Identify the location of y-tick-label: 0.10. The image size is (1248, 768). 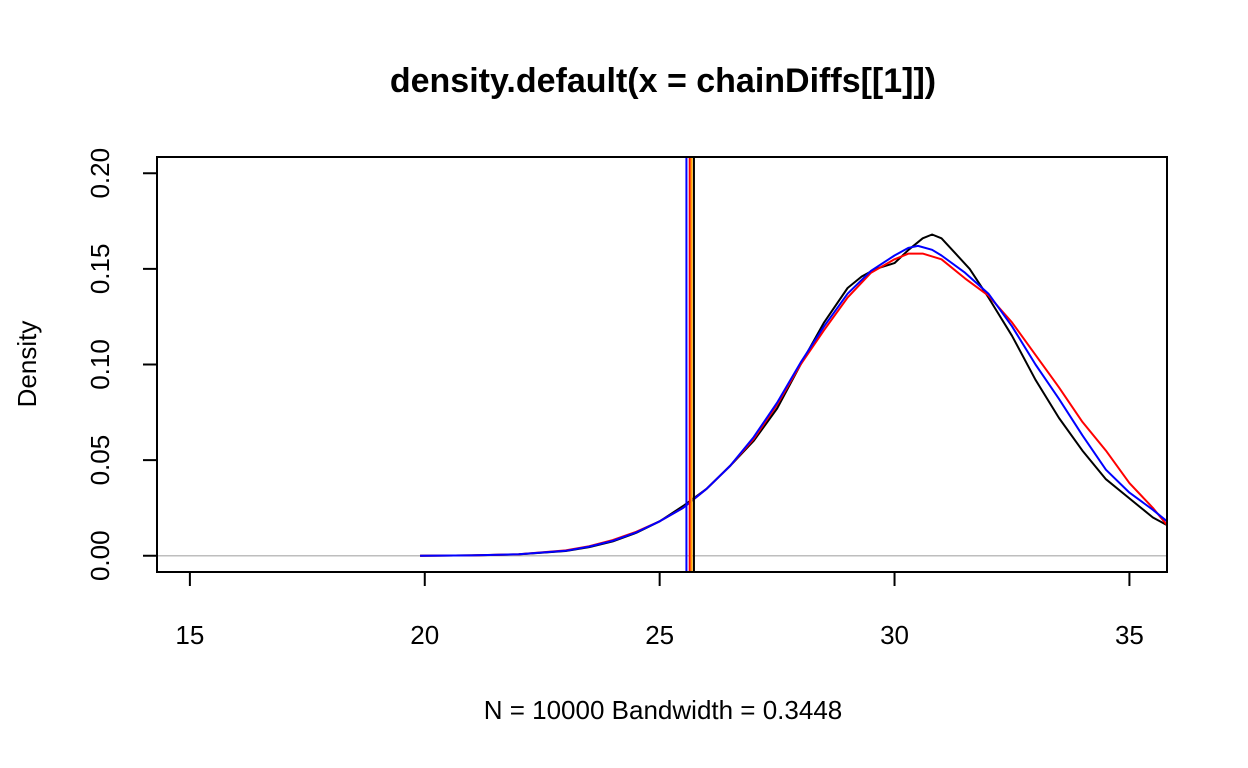
(100, 364).